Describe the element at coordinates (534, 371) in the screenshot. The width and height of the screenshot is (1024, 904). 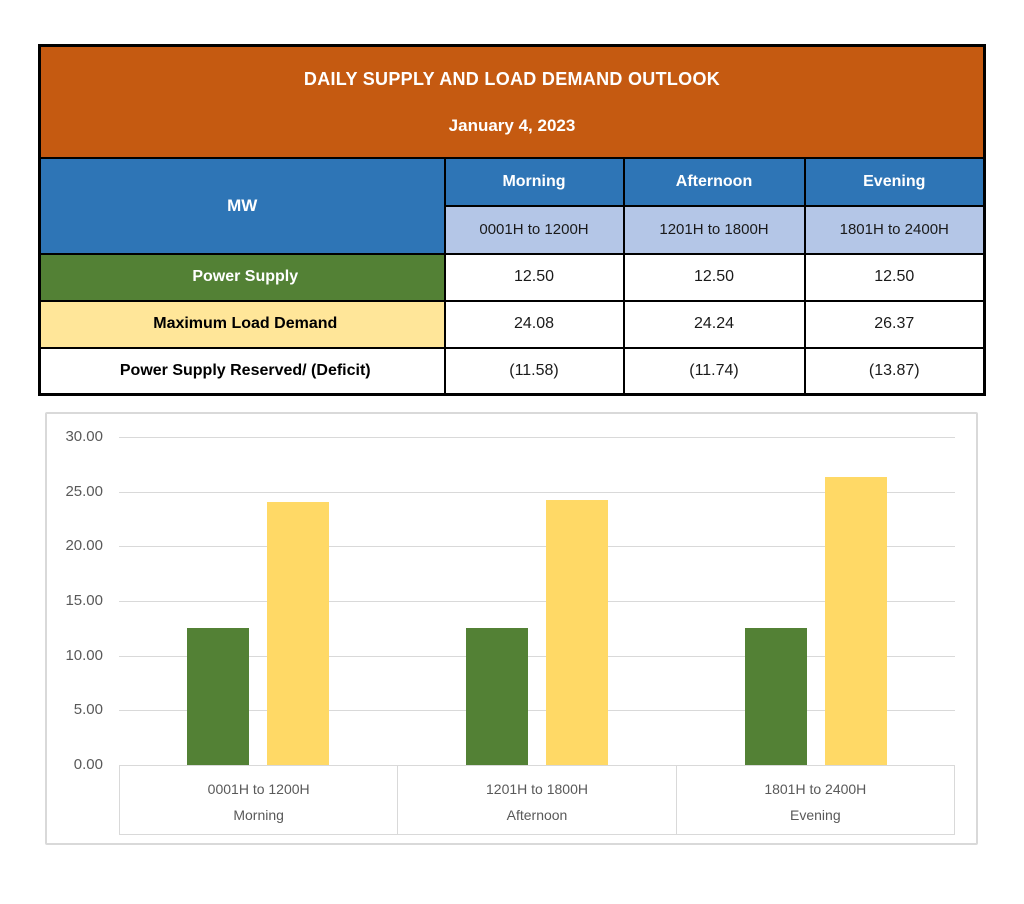
I see `value-reserve-morning: (11.58)` at that location.